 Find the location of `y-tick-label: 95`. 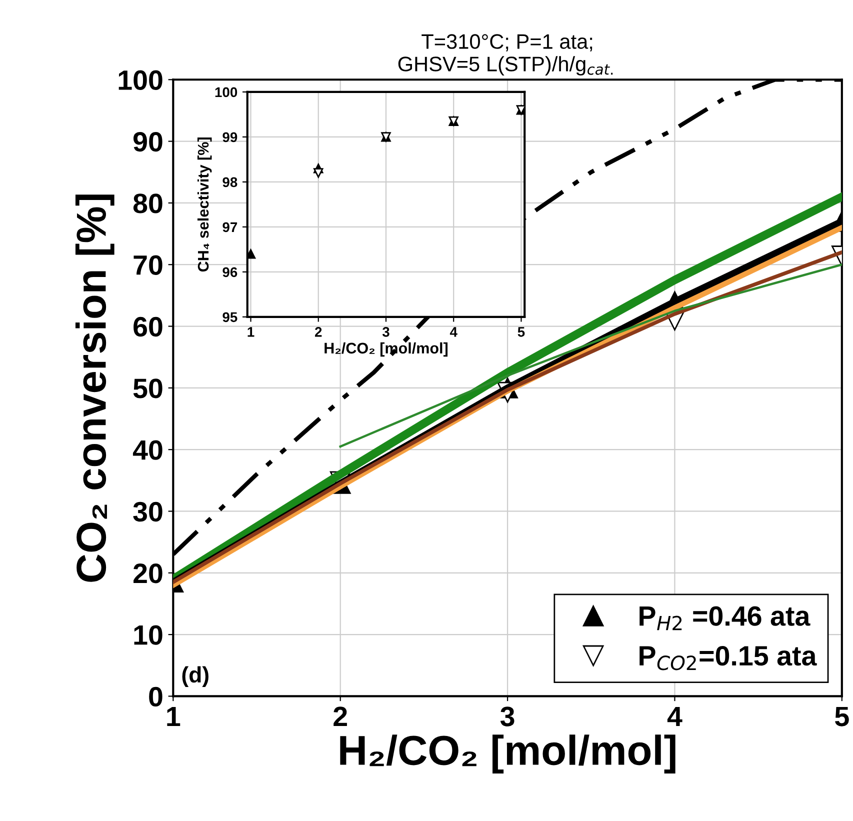

y-tick-label: 95 is located at coordinates (230, 317).